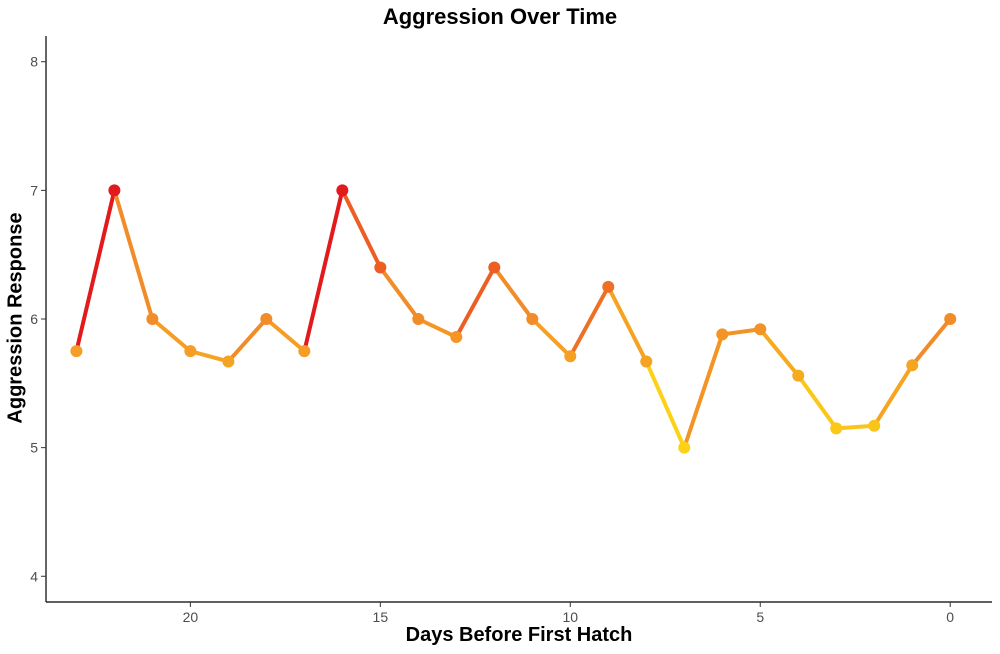 The image size is (1000, 654). I want to click on x-tick-label: 5, so click(760, 617).